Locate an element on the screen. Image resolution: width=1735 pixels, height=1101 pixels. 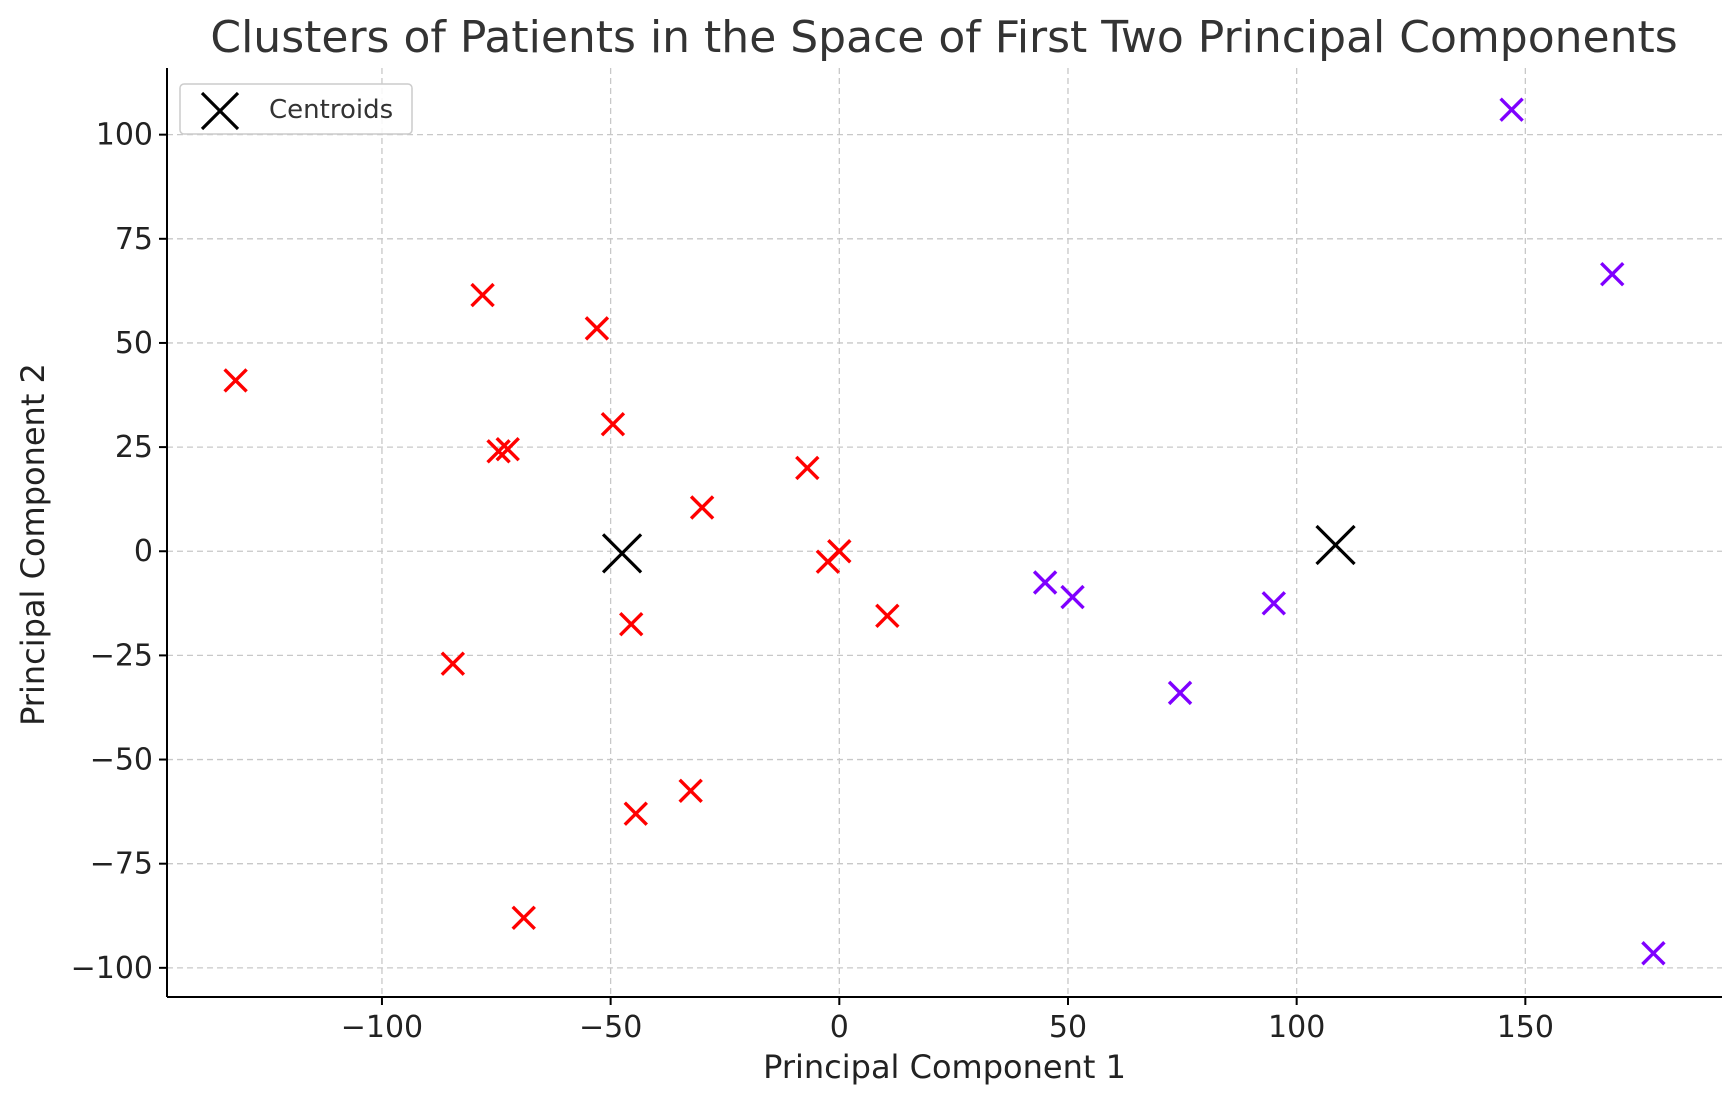
x-axis-title: Principal Component 1 is located at coordinates (944, 1067).